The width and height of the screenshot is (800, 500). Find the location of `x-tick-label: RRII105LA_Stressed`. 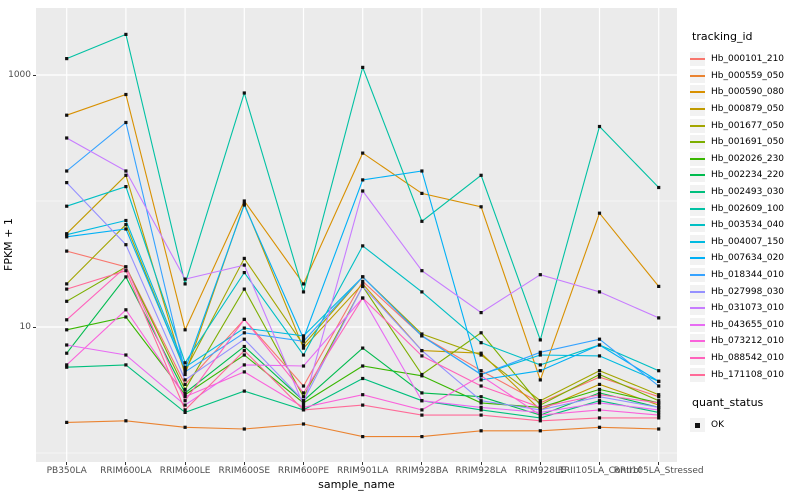

x-tick-label: RRII105LA_Stressed is located at coordinates (658, 471).